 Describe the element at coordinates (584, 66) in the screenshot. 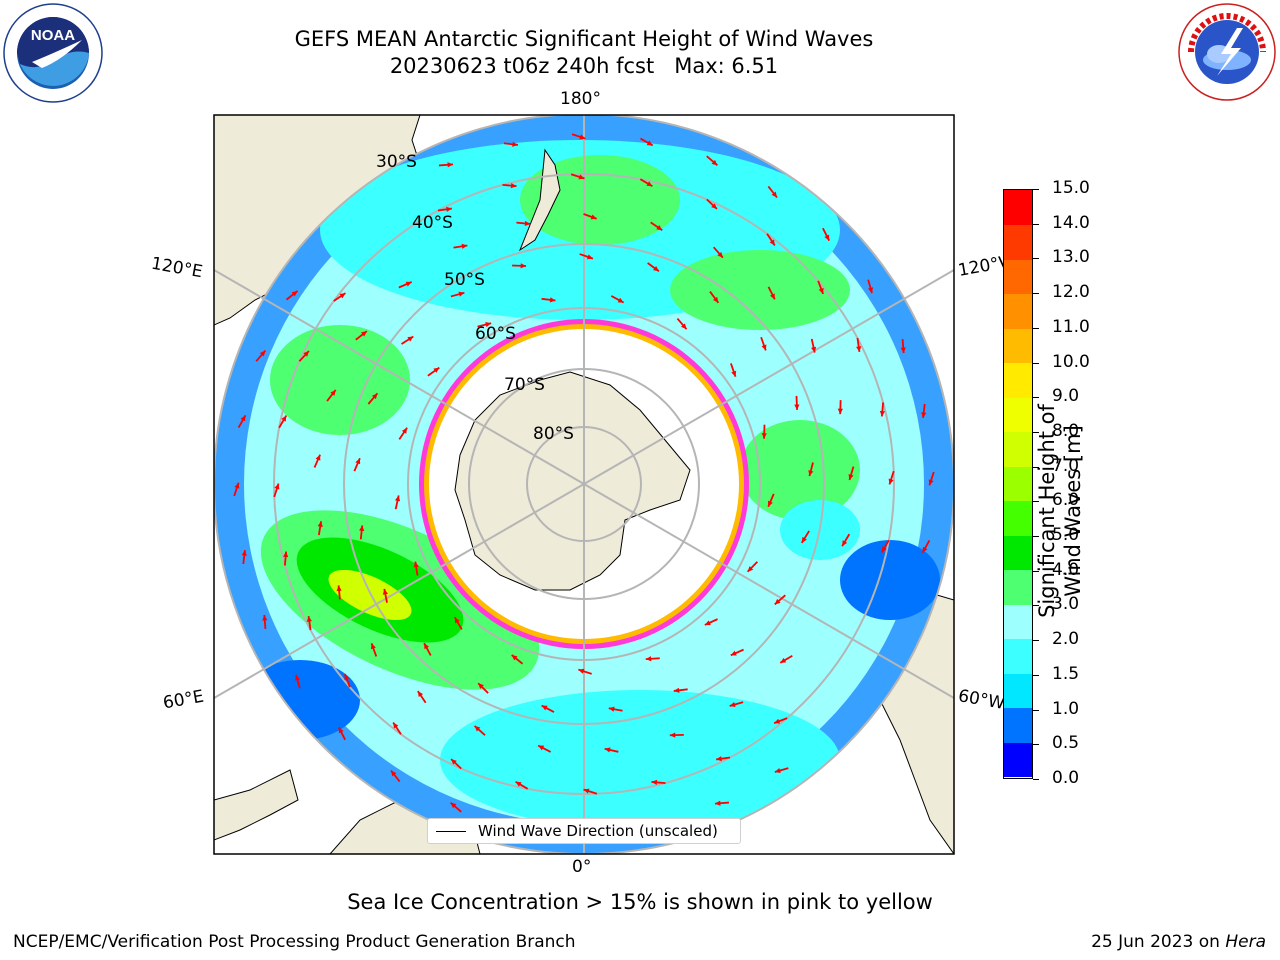

I see `chart-subtitle: 20230623 t06z 240h fcst Max: 6.51` at that location.